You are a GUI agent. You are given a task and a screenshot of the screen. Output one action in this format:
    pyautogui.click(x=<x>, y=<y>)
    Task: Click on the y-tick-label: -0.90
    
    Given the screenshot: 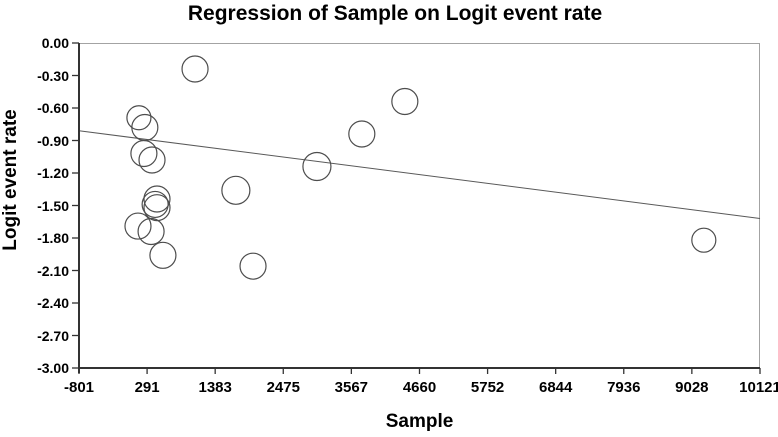 What is the action you would take?
    pyautogui.click(x=53, y=140)
    